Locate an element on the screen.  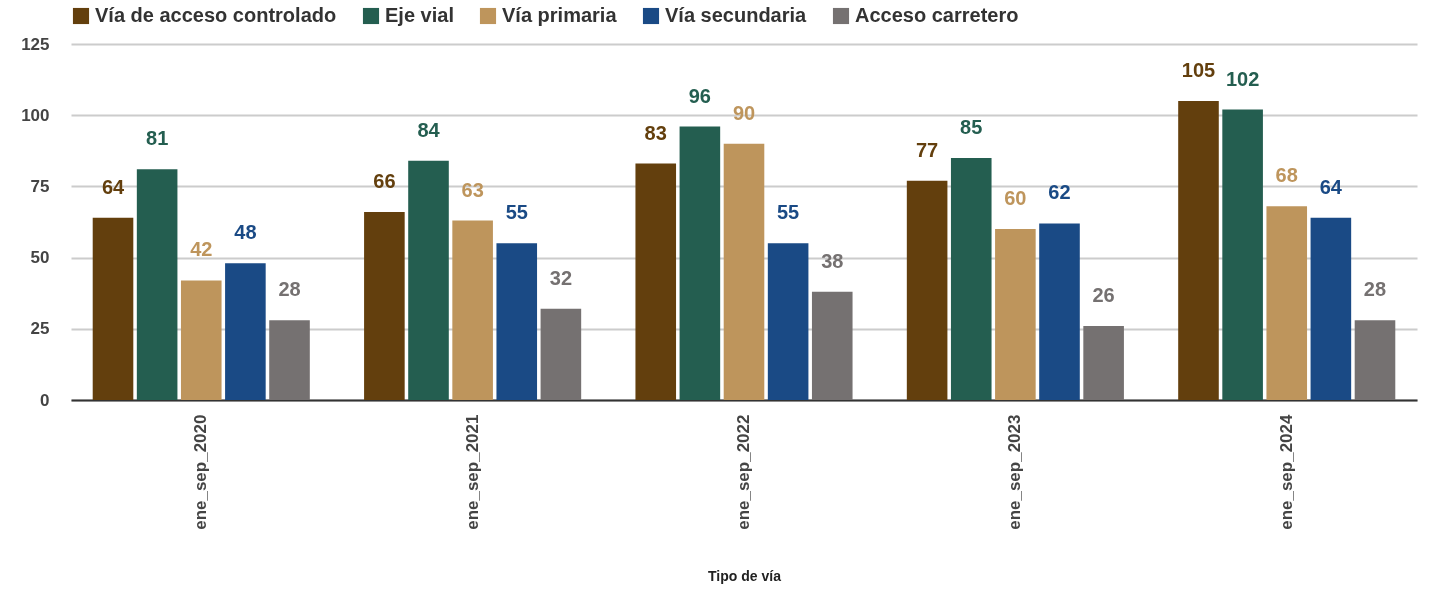
data-label: 102 is located at coordinates (1242, 78).